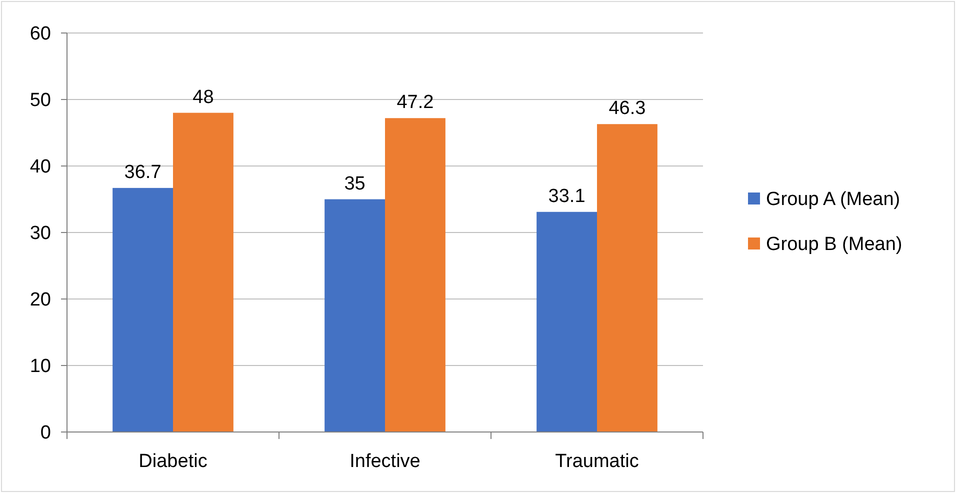 The height and width of the screenshot is (493, 956). I want to click on data-label: 47.2, so click(415, 103).